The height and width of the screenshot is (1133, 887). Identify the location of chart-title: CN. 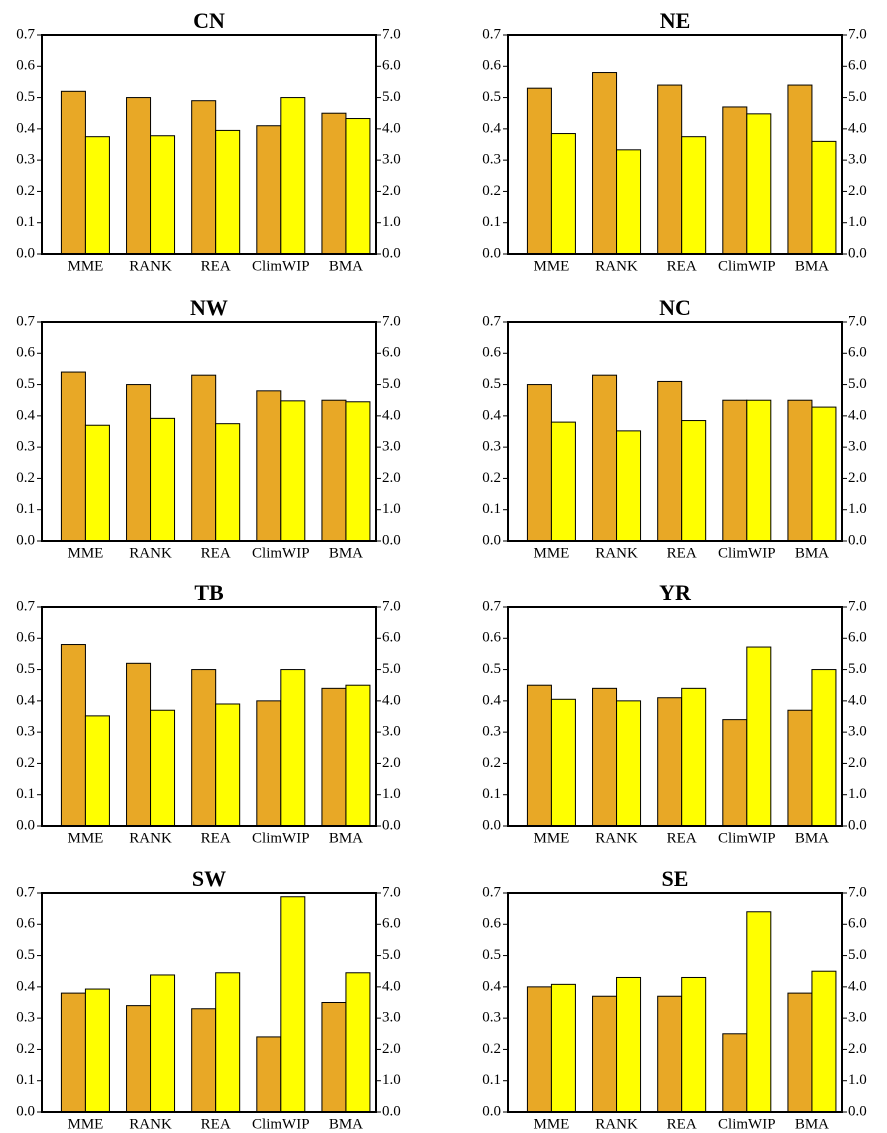
(209, 20).